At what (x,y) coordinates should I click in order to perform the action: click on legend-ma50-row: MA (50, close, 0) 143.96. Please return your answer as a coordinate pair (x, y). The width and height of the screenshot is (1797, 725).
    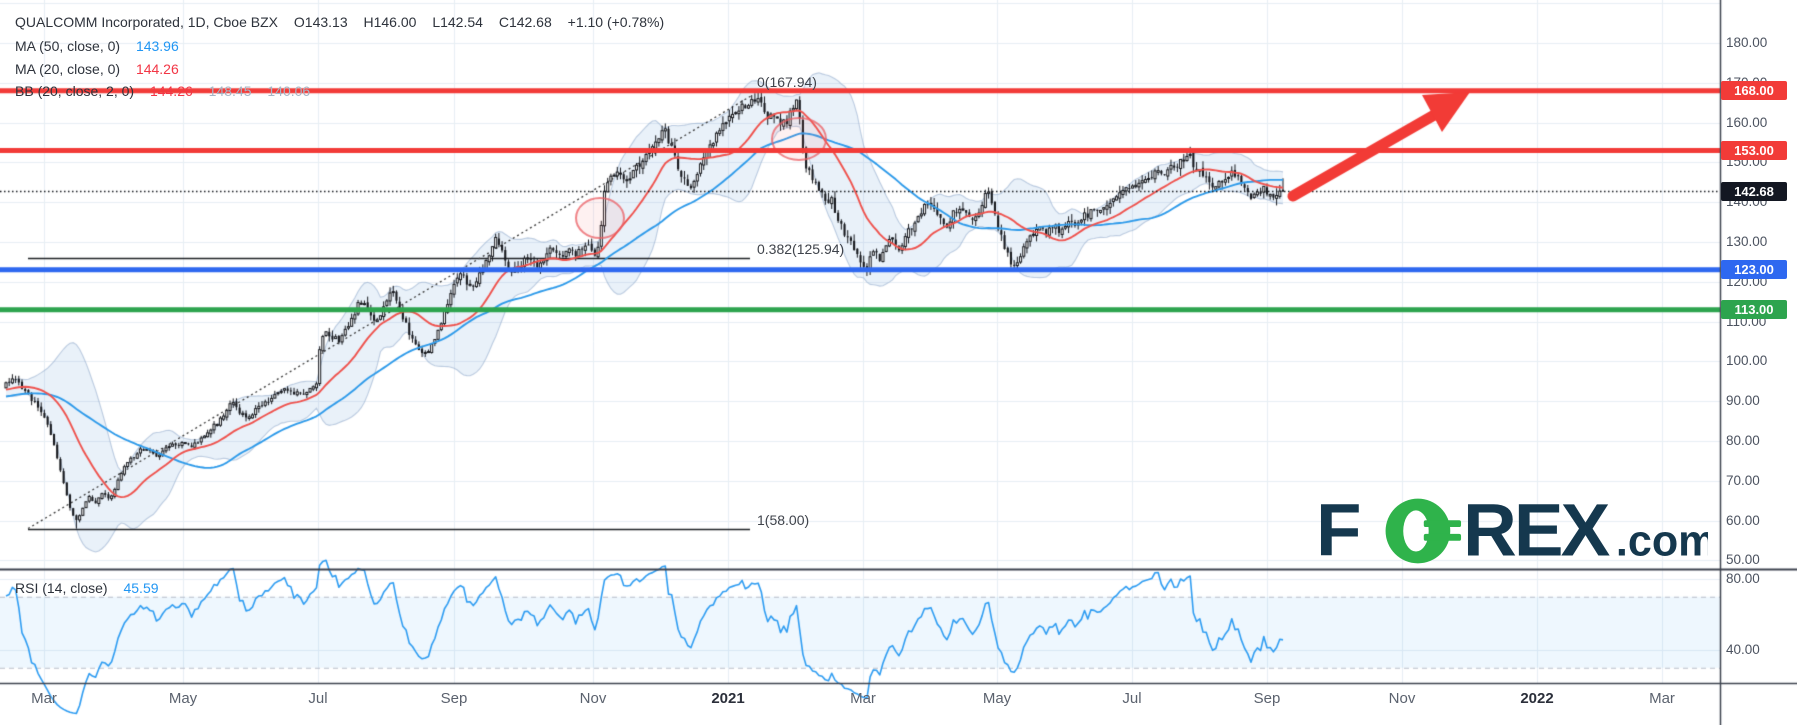
    Looking at the image, I should click on (97, 46).